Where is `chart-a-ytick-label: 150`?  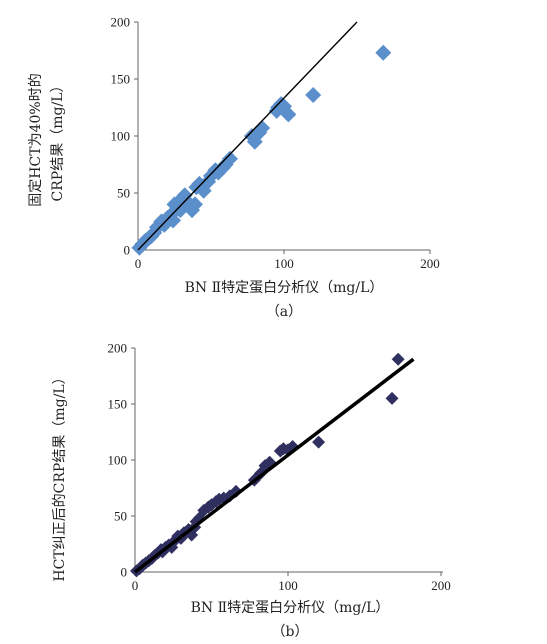 chart-a-ytick-label: 150 is located at coordinates (121, 79).